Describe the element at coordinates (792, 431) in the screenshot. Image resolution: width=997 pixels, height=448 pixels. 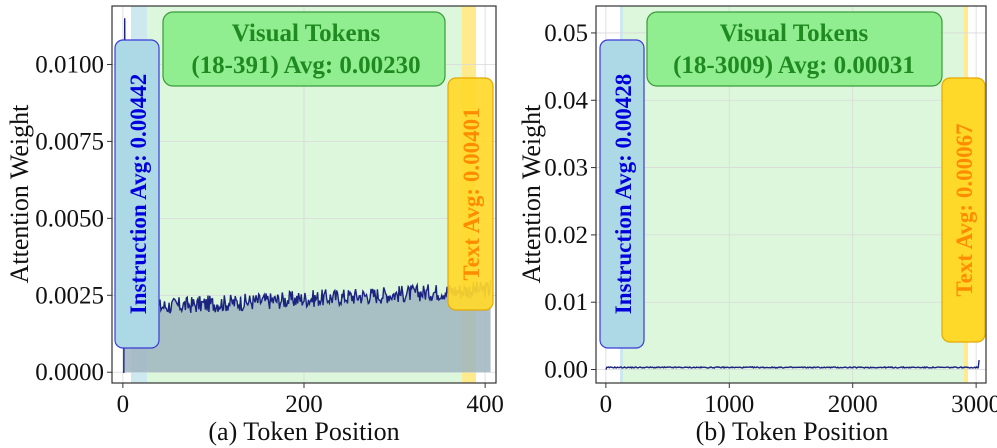
I see `x-axis-label-b: (b) Token Position` at that location.